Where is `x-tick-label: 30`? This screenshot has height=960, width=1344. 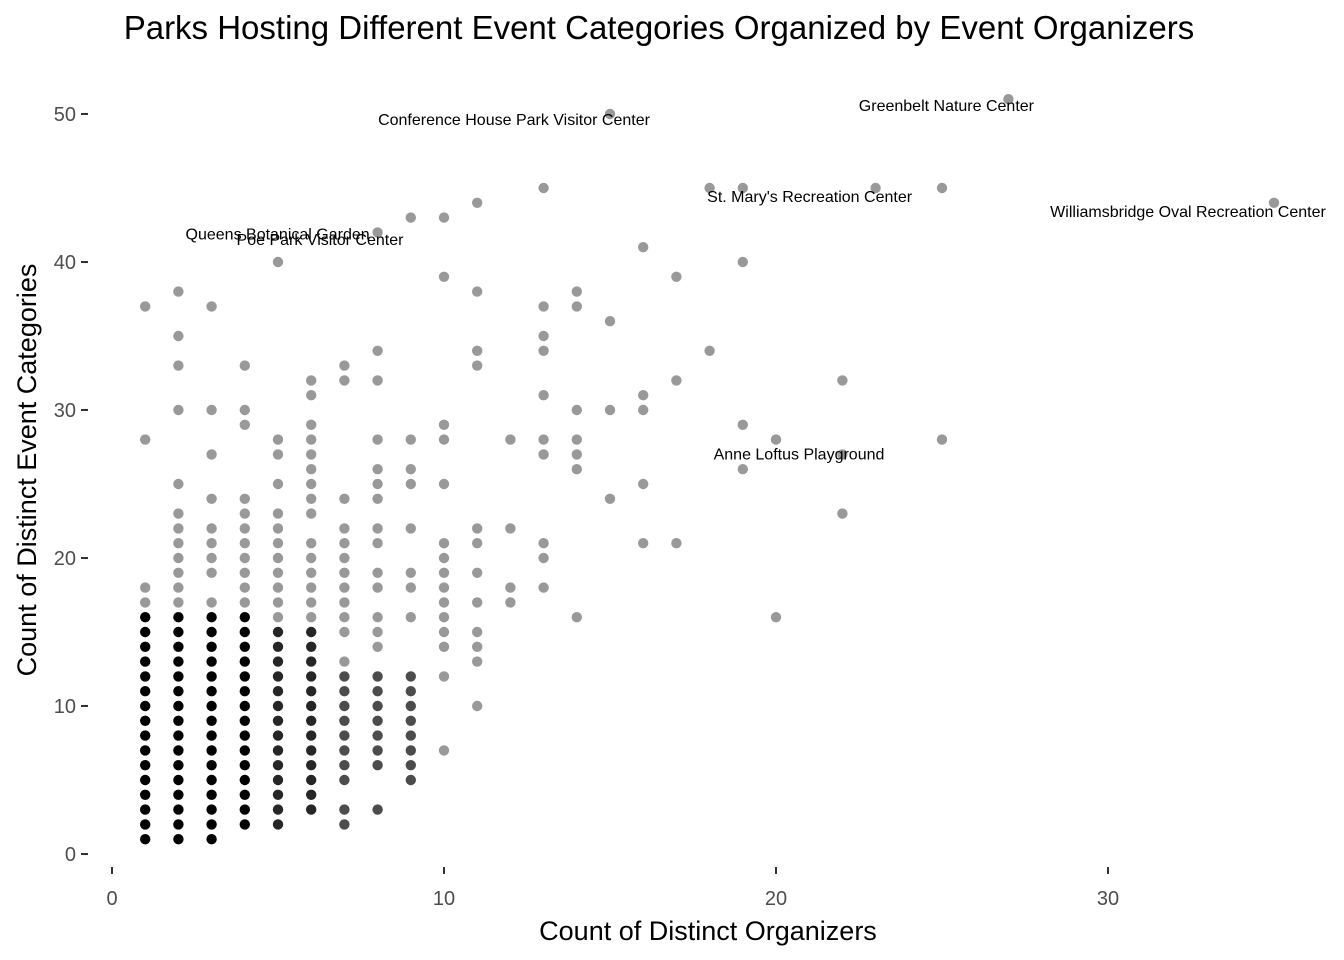
x-tick-label: 30 is located at coordinates (1108, 899).